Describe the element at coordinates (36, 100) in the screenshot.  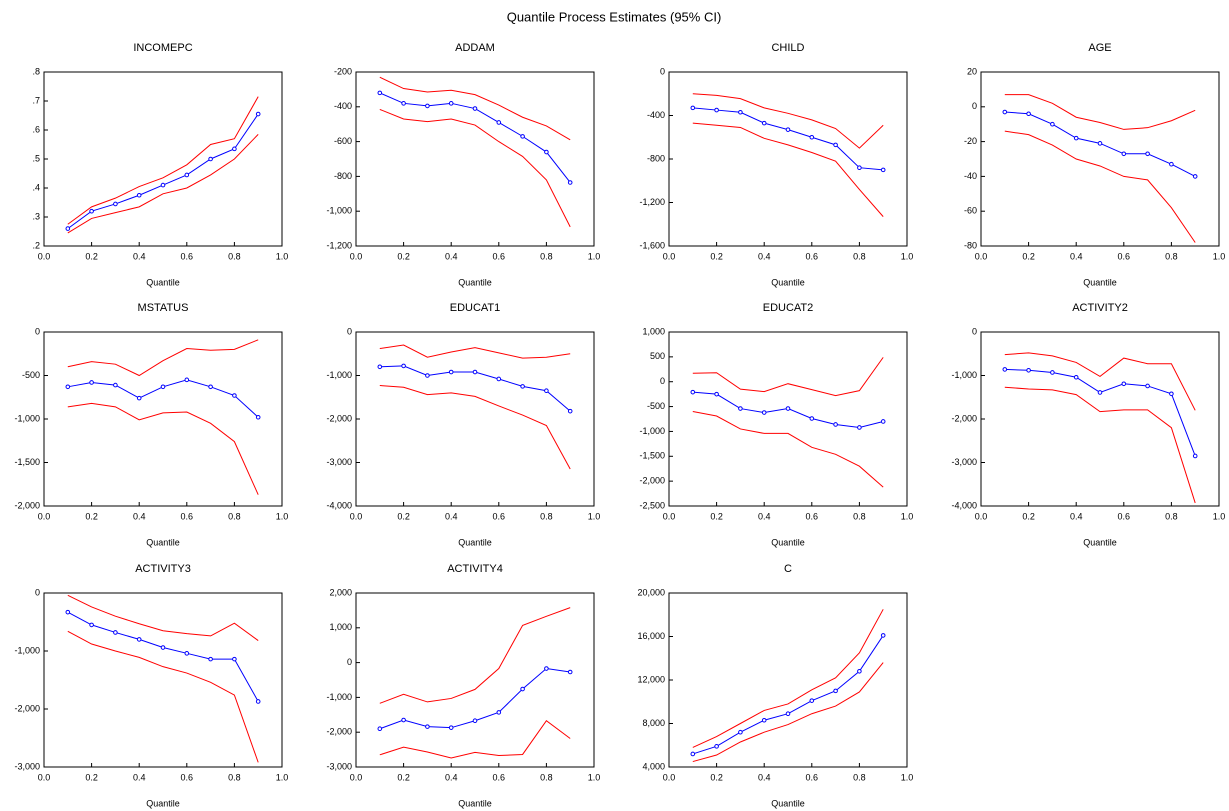
I see `y-tick-label: .7` at that location.